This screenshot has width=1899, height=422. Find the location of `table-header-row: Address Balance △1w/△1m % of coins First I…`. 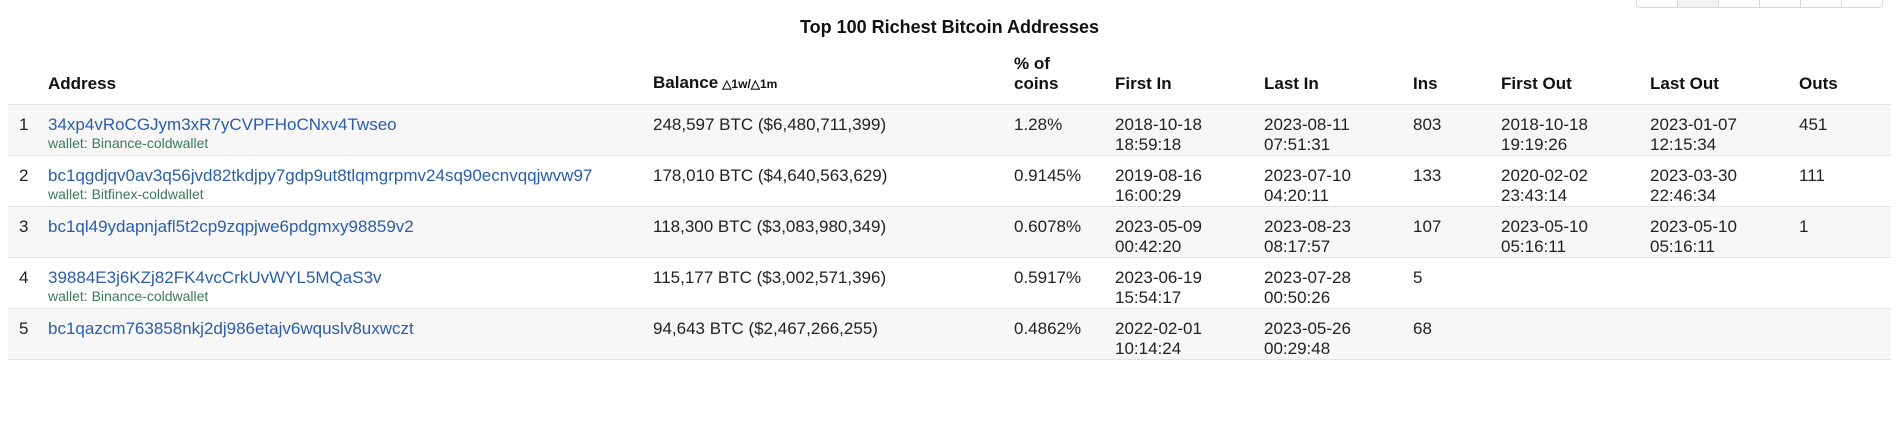

table-header-row: Address Balance △1w/△1m % of coins First I… is located at coordinates (949, 79).